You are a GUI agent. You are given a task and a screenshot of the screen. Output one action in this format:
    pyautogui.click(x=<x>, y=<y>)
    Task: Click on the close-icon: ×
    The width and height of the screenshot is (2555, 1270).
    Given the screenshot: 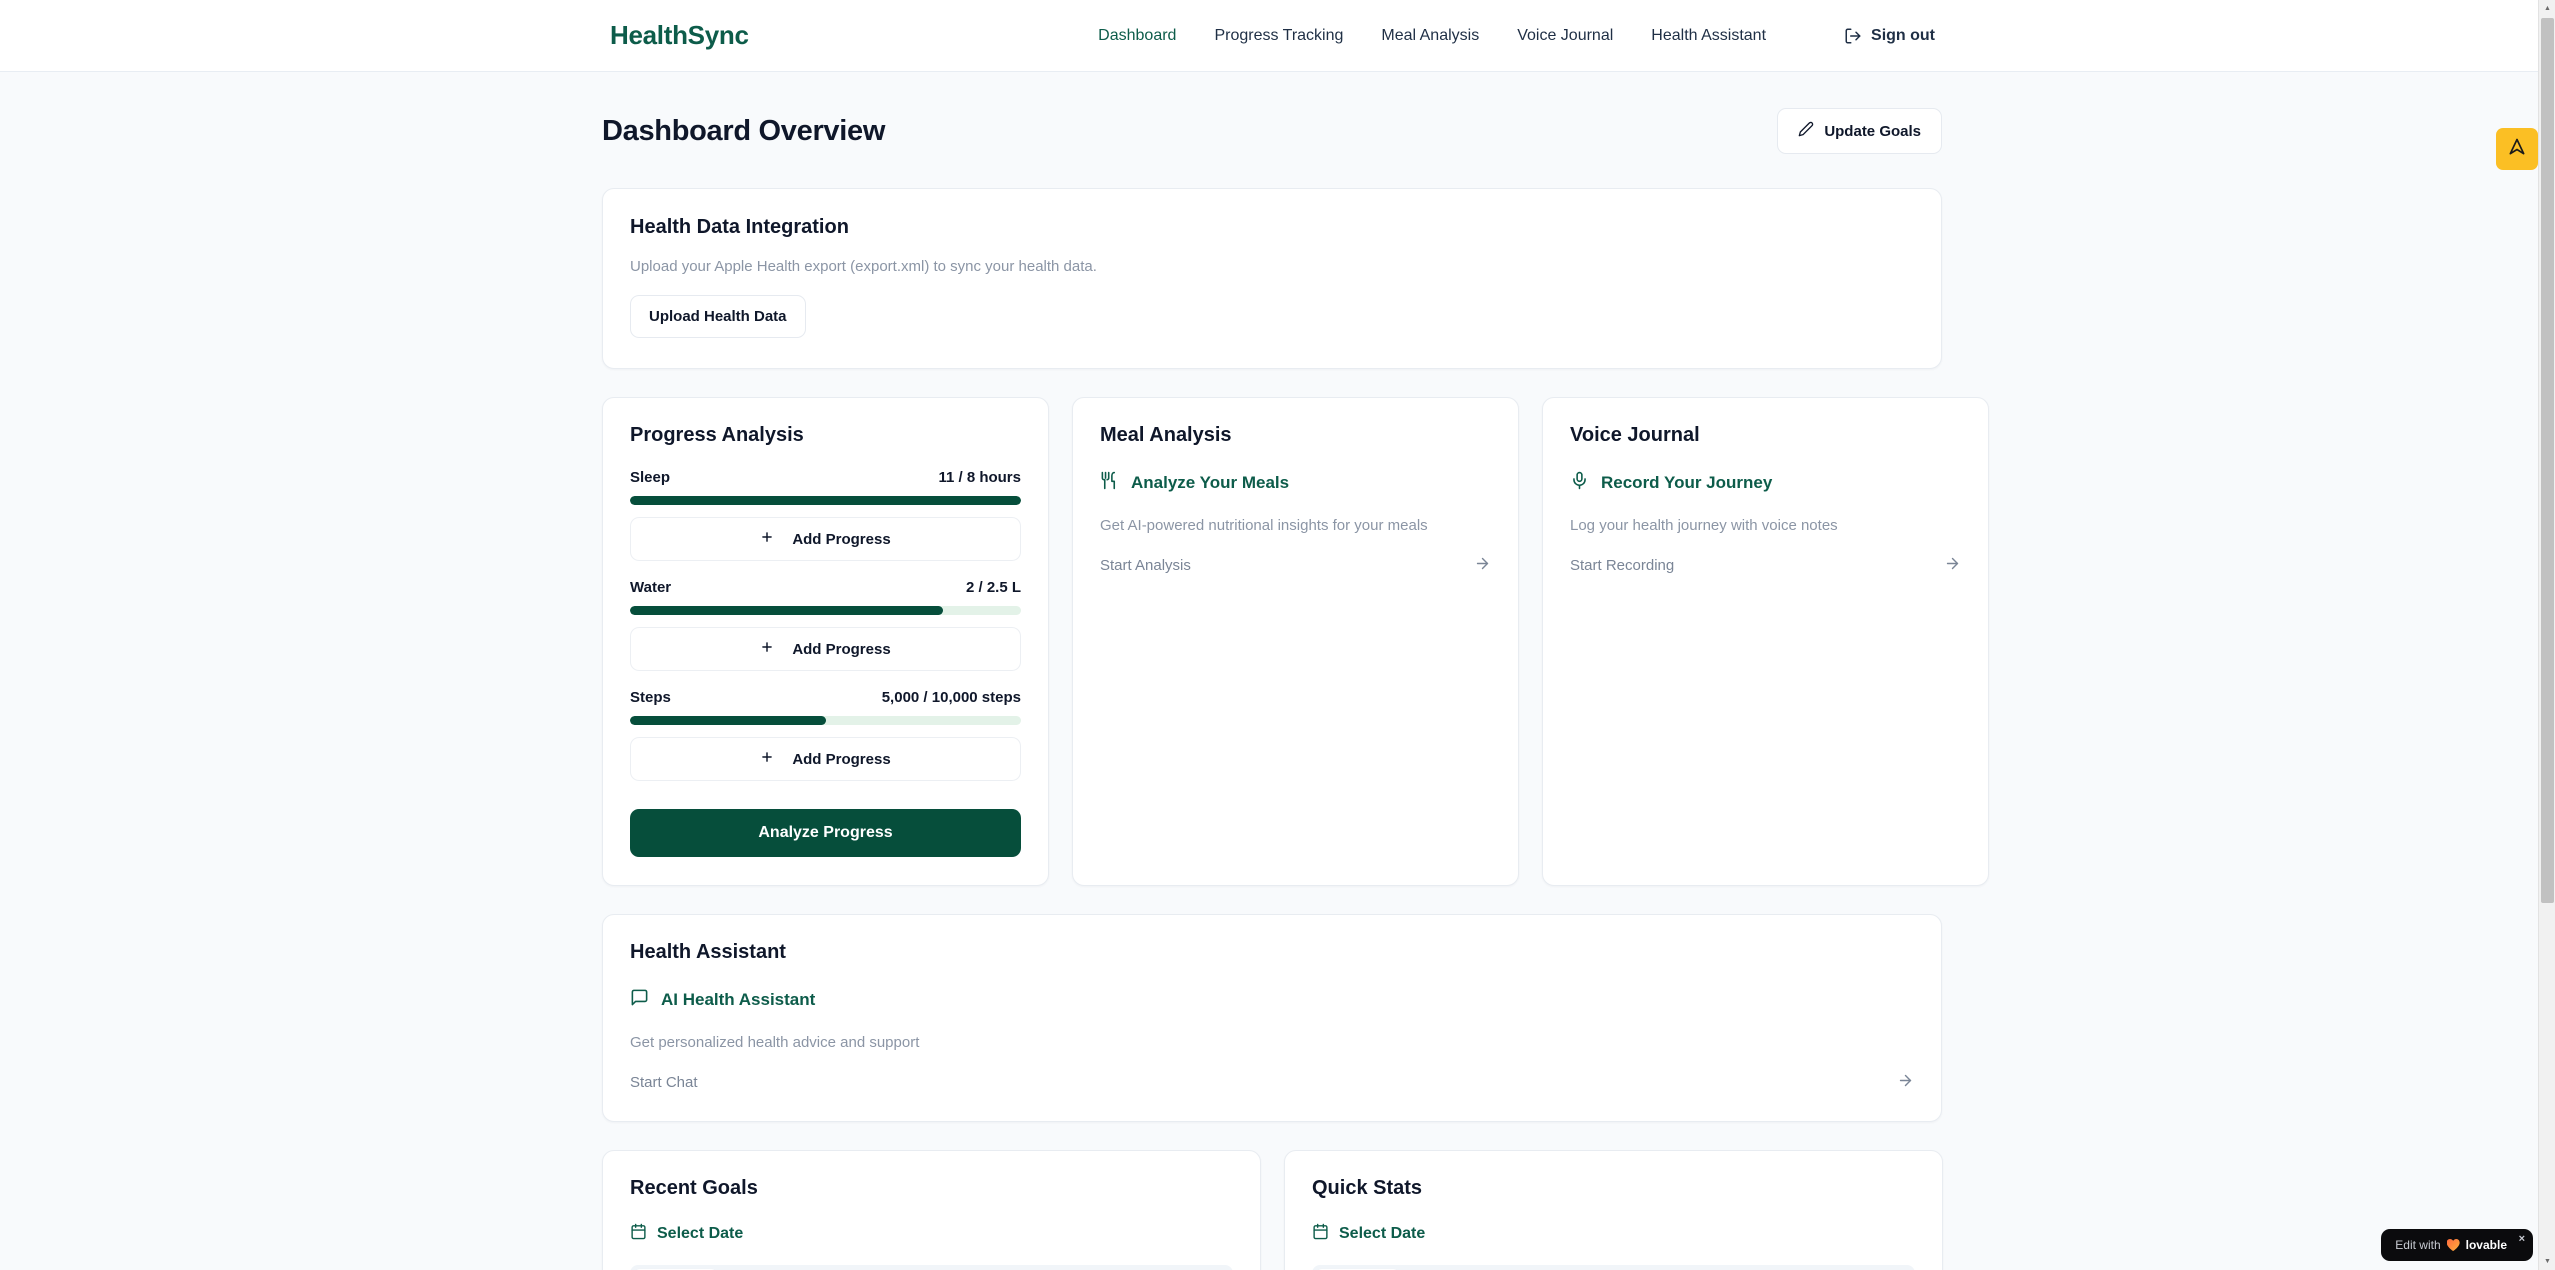 What is the action you would take?
    pyautogui.click(x=2521, y=1239)
    